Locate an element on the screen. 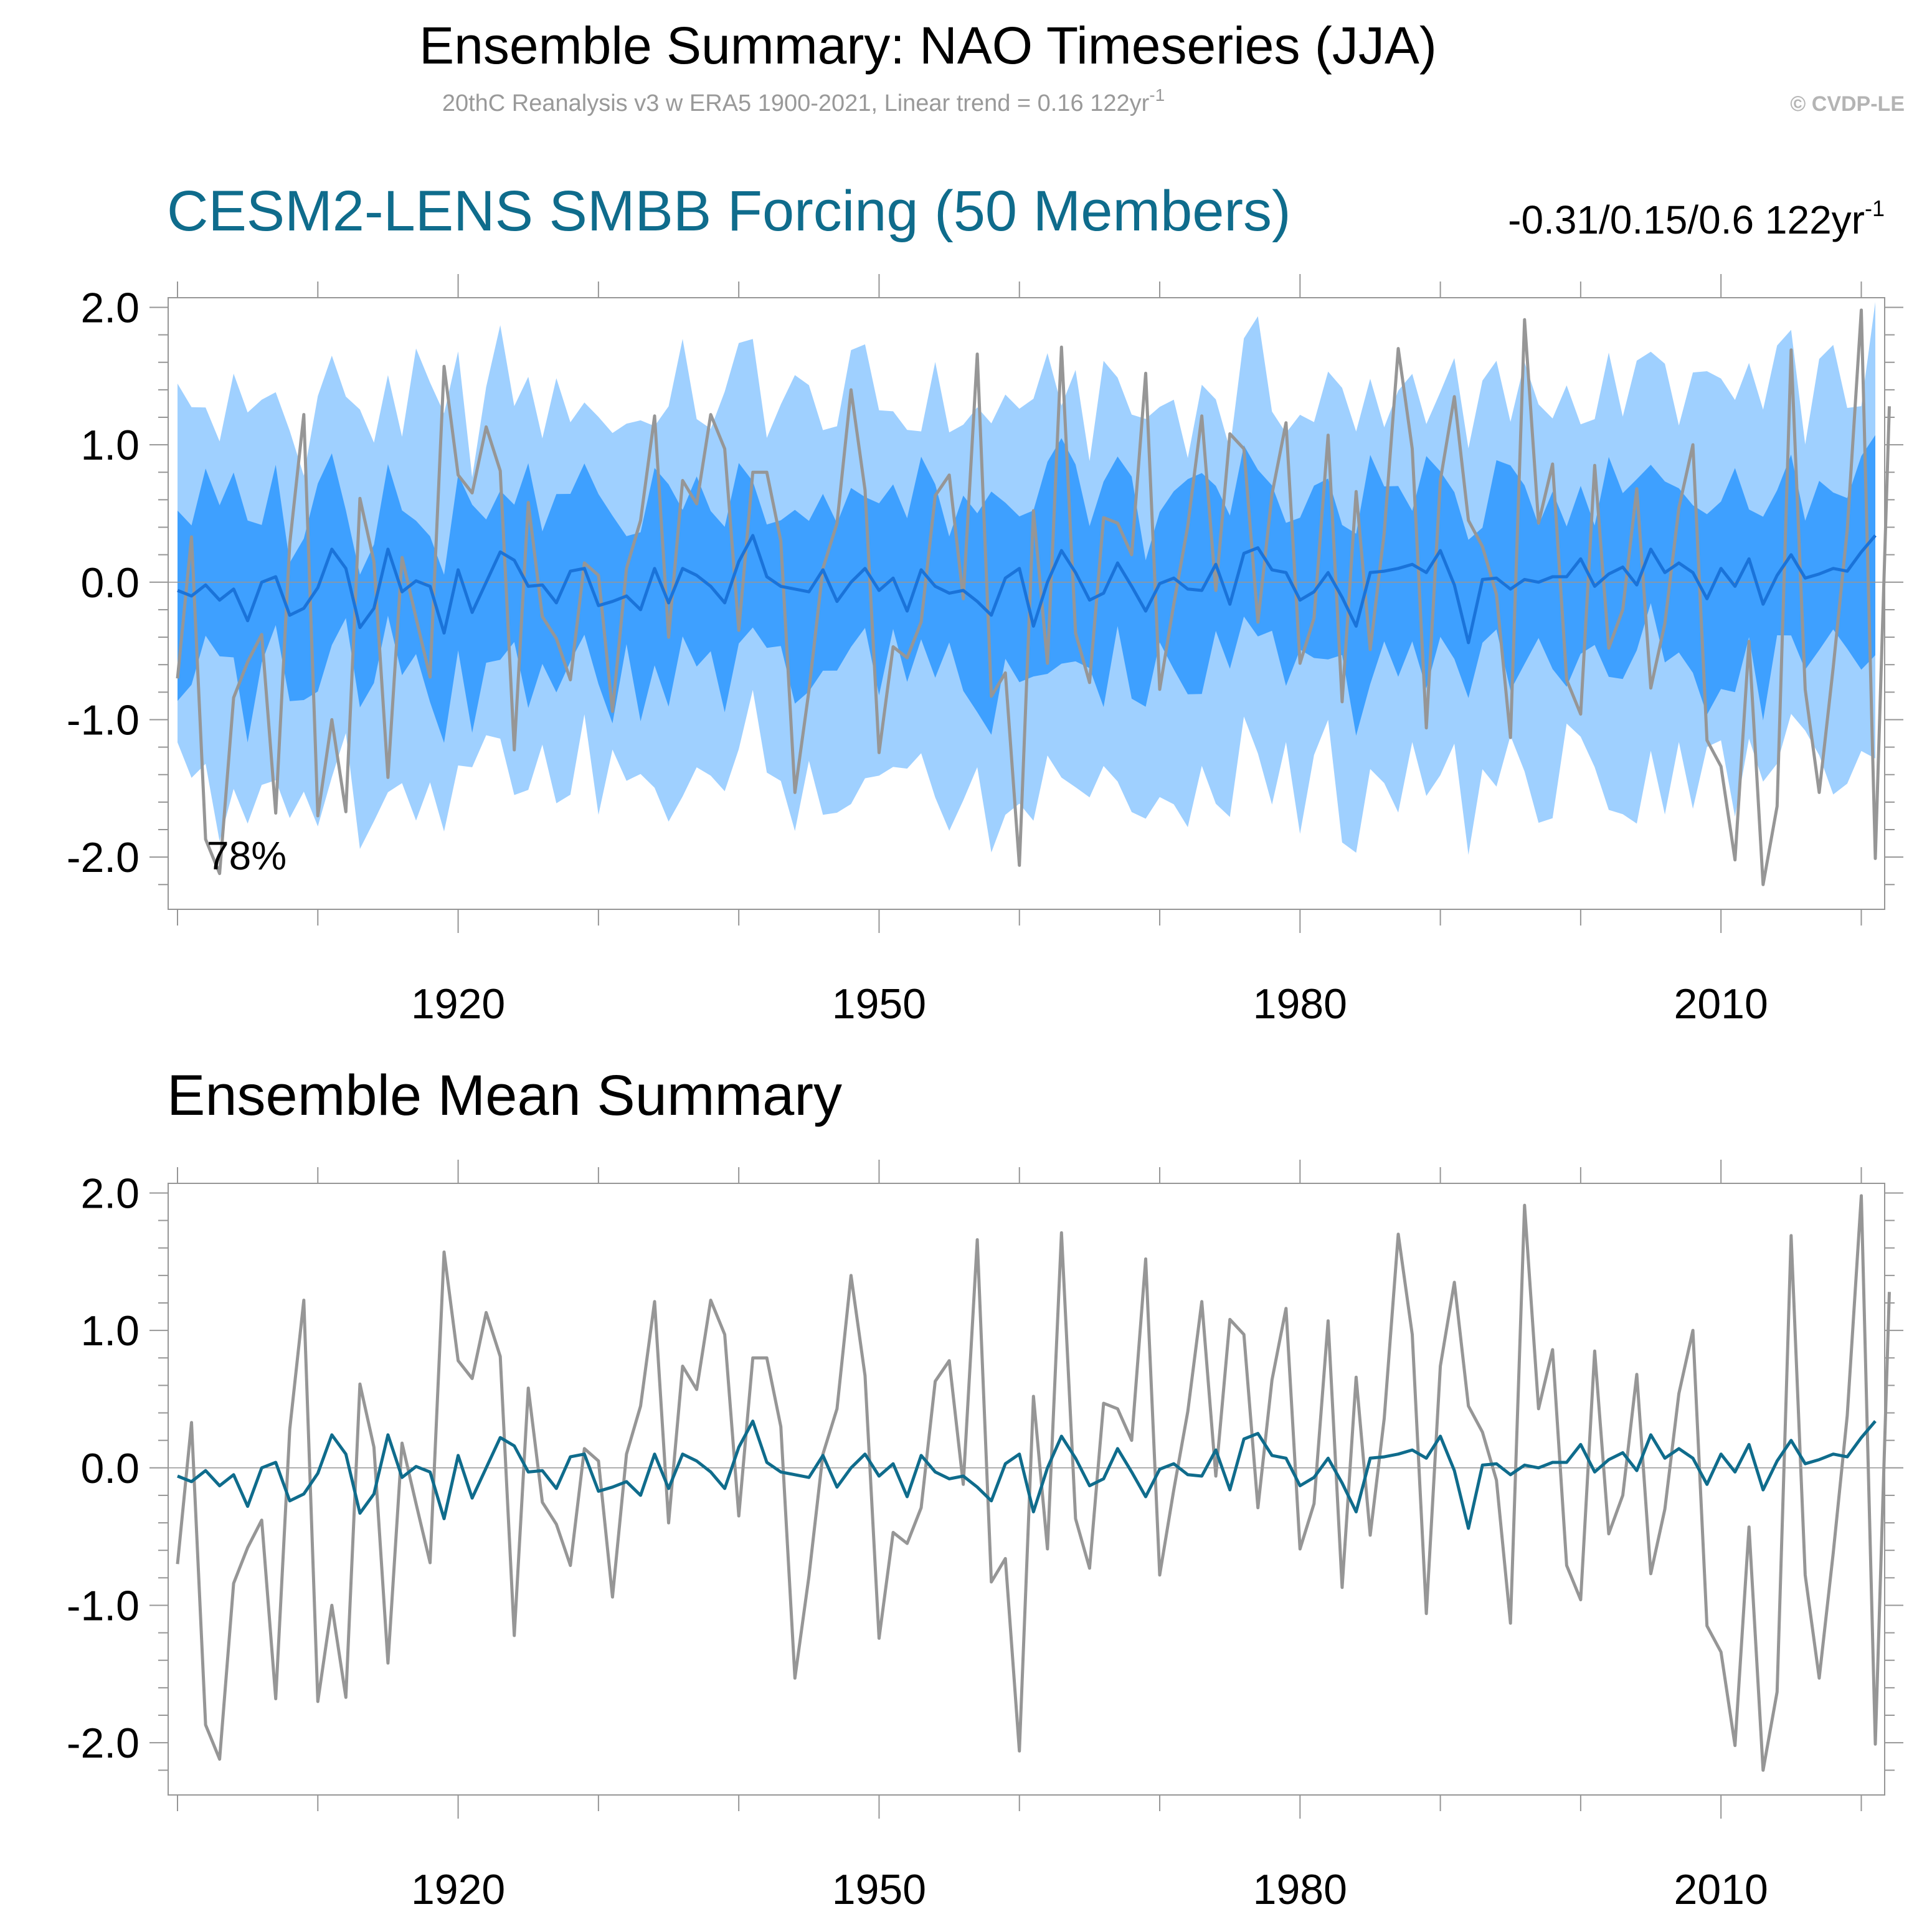  panel1-trend-label: -0.31/0.15/0.6 122yr-1 is located at coordinates (1697, 219).